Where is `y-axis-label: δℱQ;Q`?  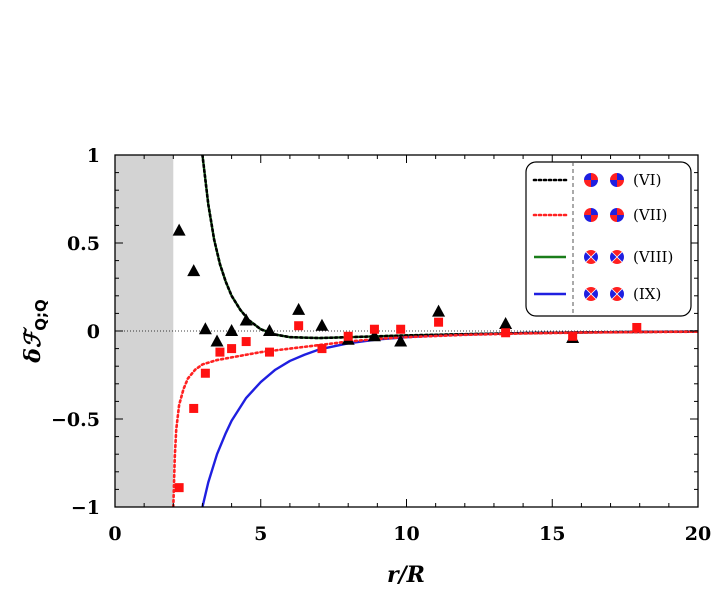
y-axis-label: δℱQ;Q is located at coordinates (35, 331).